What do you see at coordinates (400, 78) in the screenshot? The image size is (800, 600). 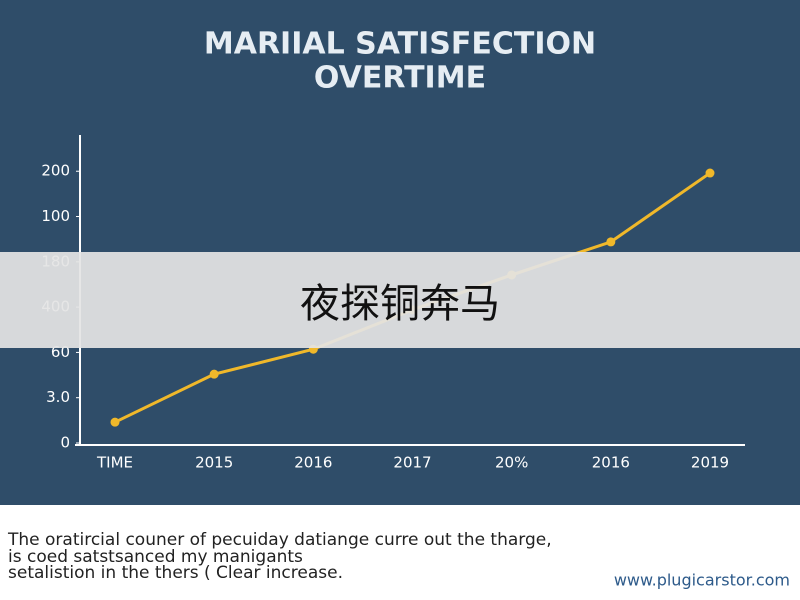 I see `chart-title: OVERTIME` at bounding box center [400, 78].